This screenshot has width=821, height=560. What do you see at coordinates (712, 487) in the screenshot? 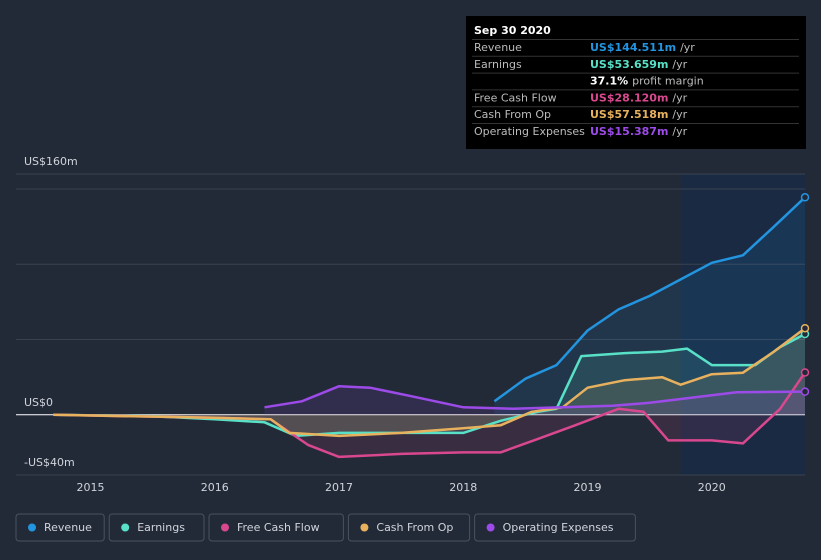
I see `x-tick-label: 2020` at bounding box center [712, 487].